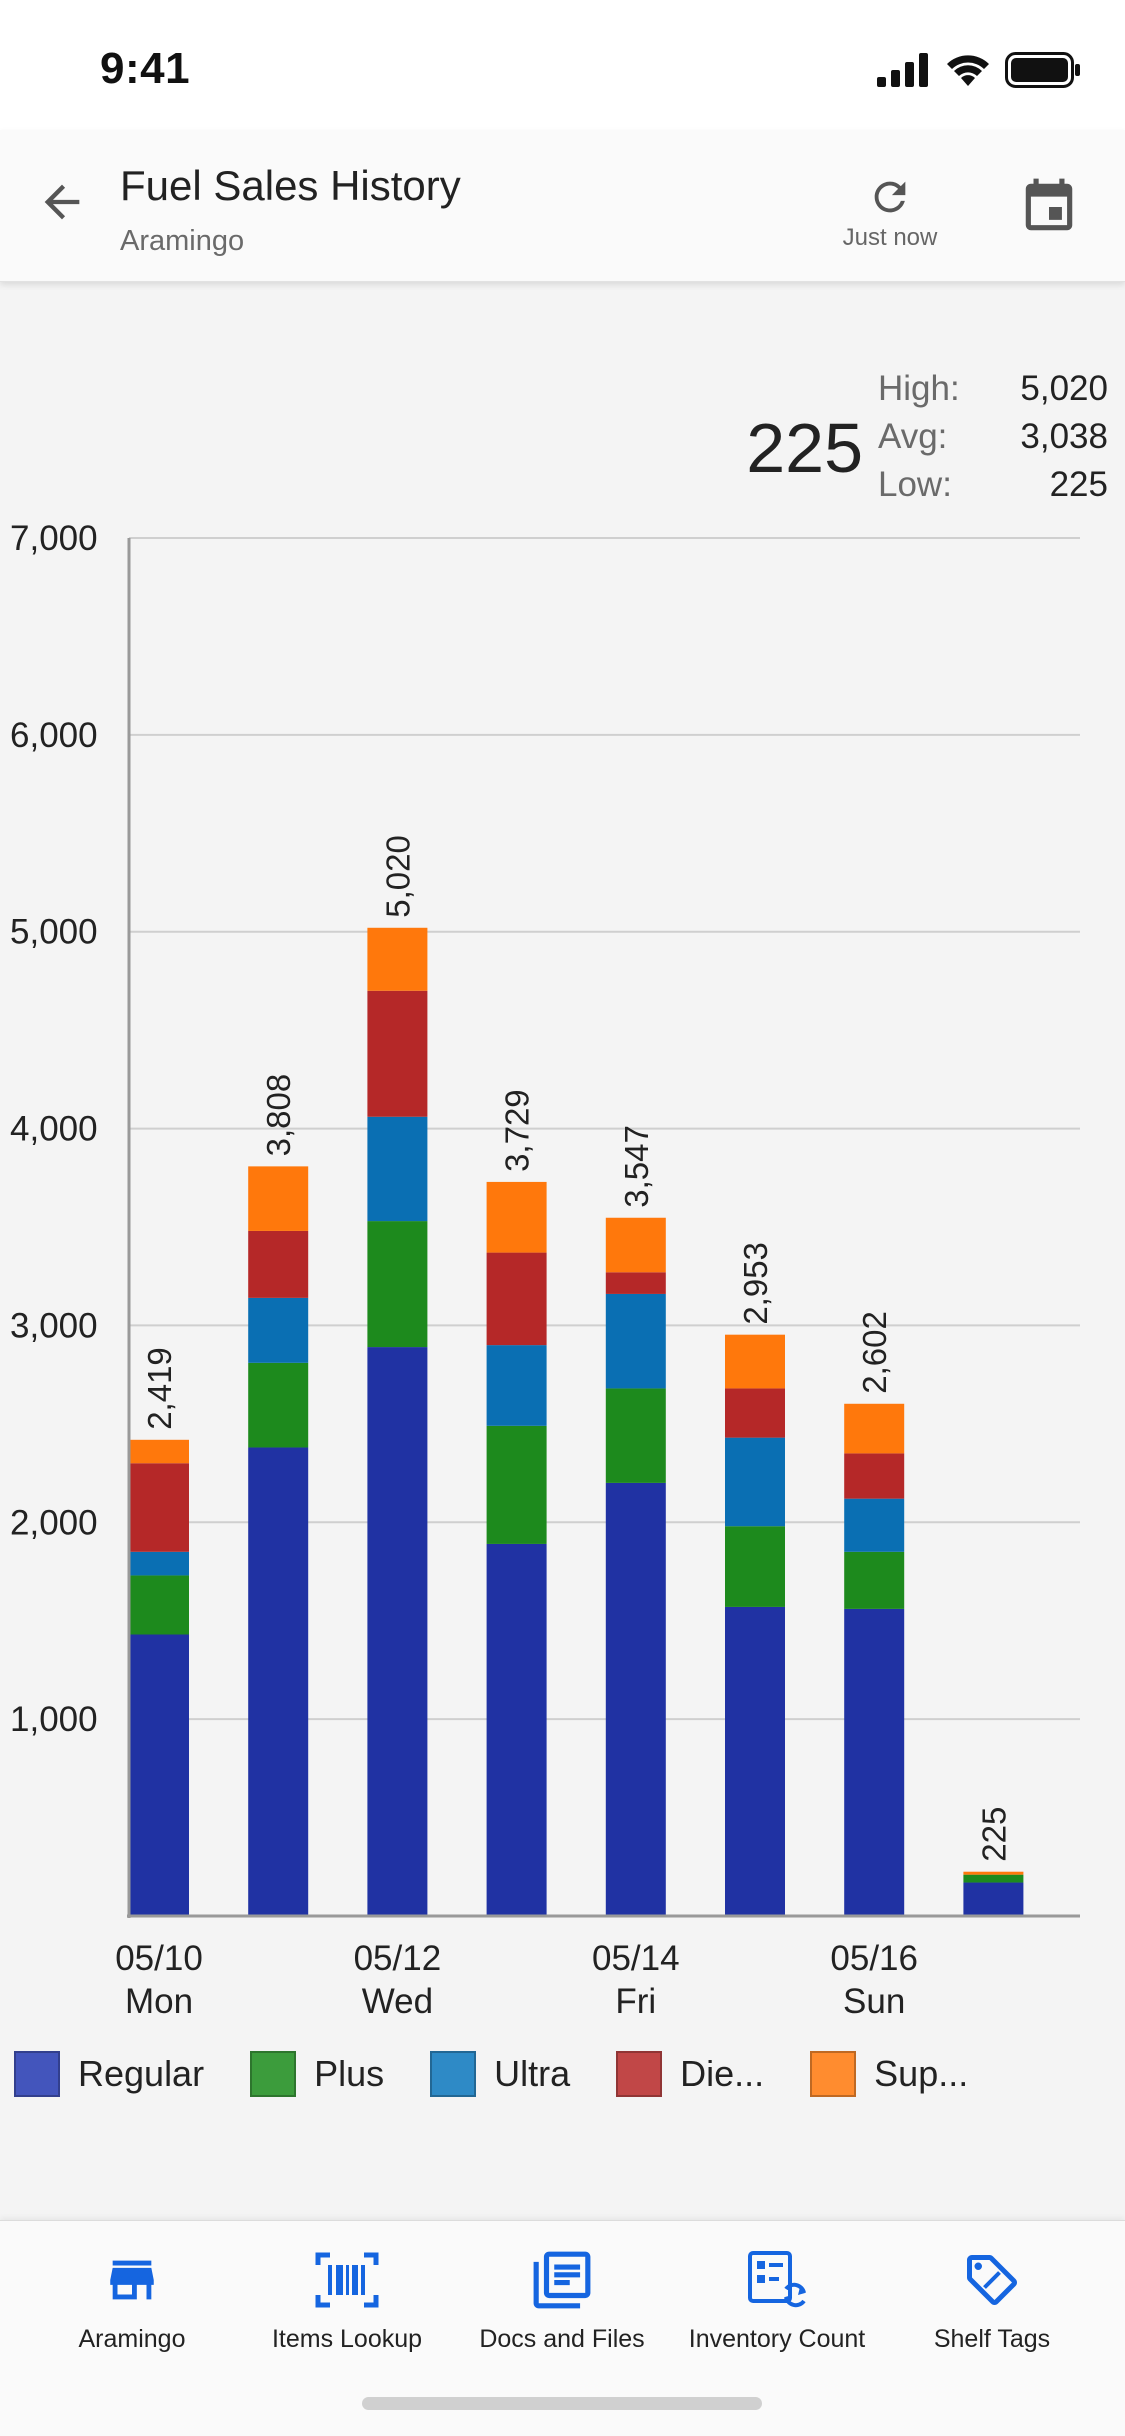 The height and width of the screenshot is (2436, 1125). What do you see at coordinates (159, 1958) in the screenshot?
I see `x-tick-date: 05/10` at bounding box center [159, 1958].